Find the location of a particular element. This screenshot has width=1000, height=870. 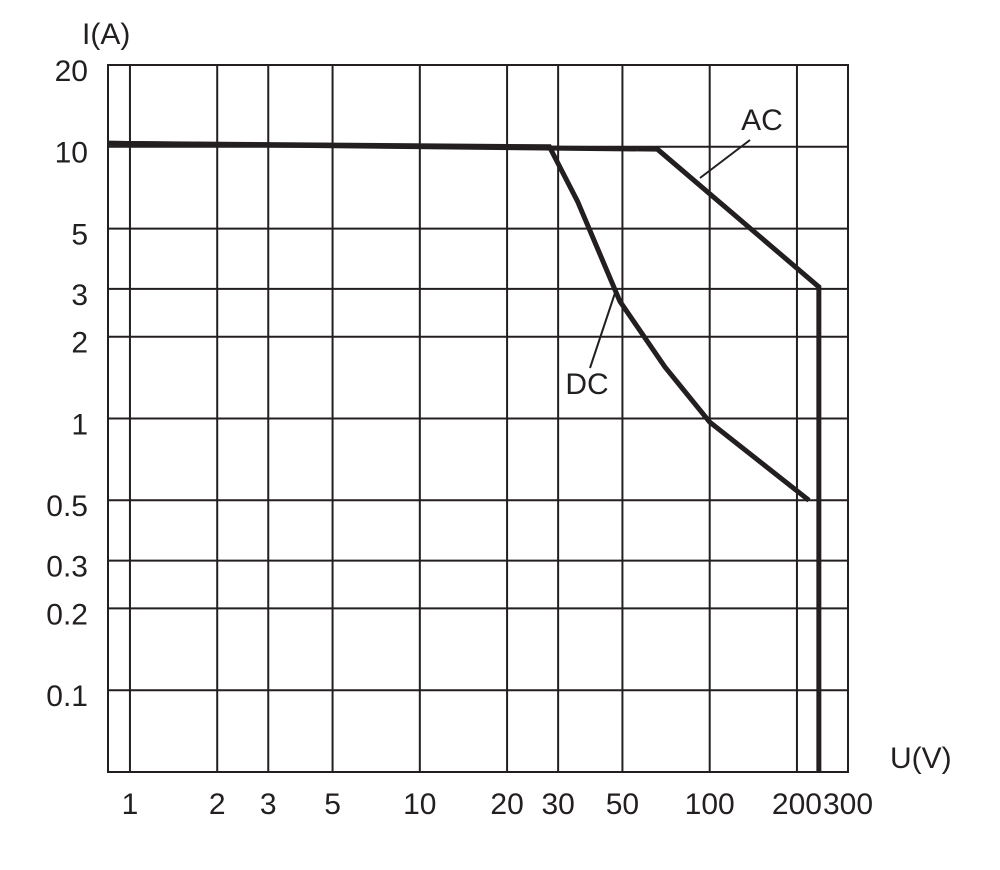

x-tick-label: 300 is located at coordinates (848, 804).